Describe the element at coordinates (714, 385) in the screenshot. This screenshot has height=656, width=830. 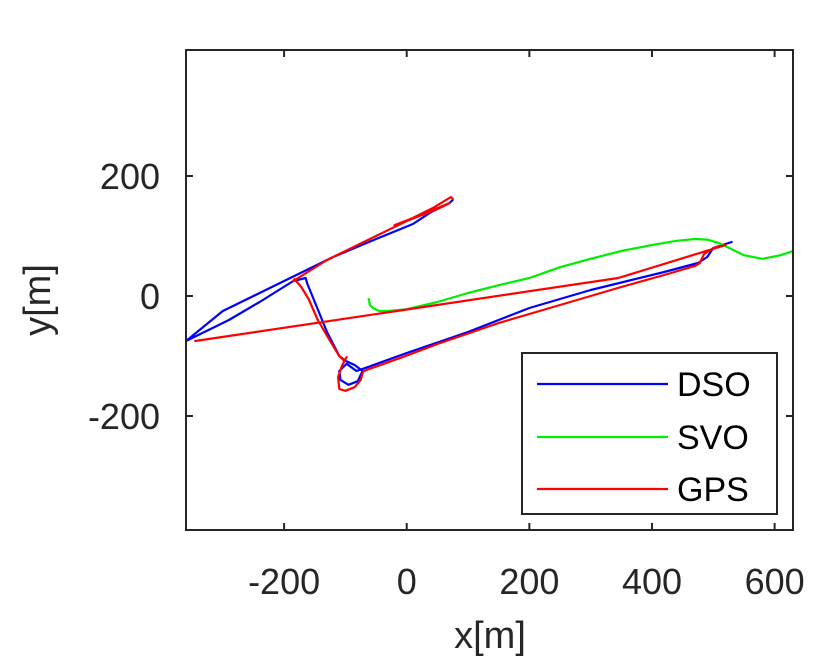
I see `legend-label-dso: DSO` at that location.